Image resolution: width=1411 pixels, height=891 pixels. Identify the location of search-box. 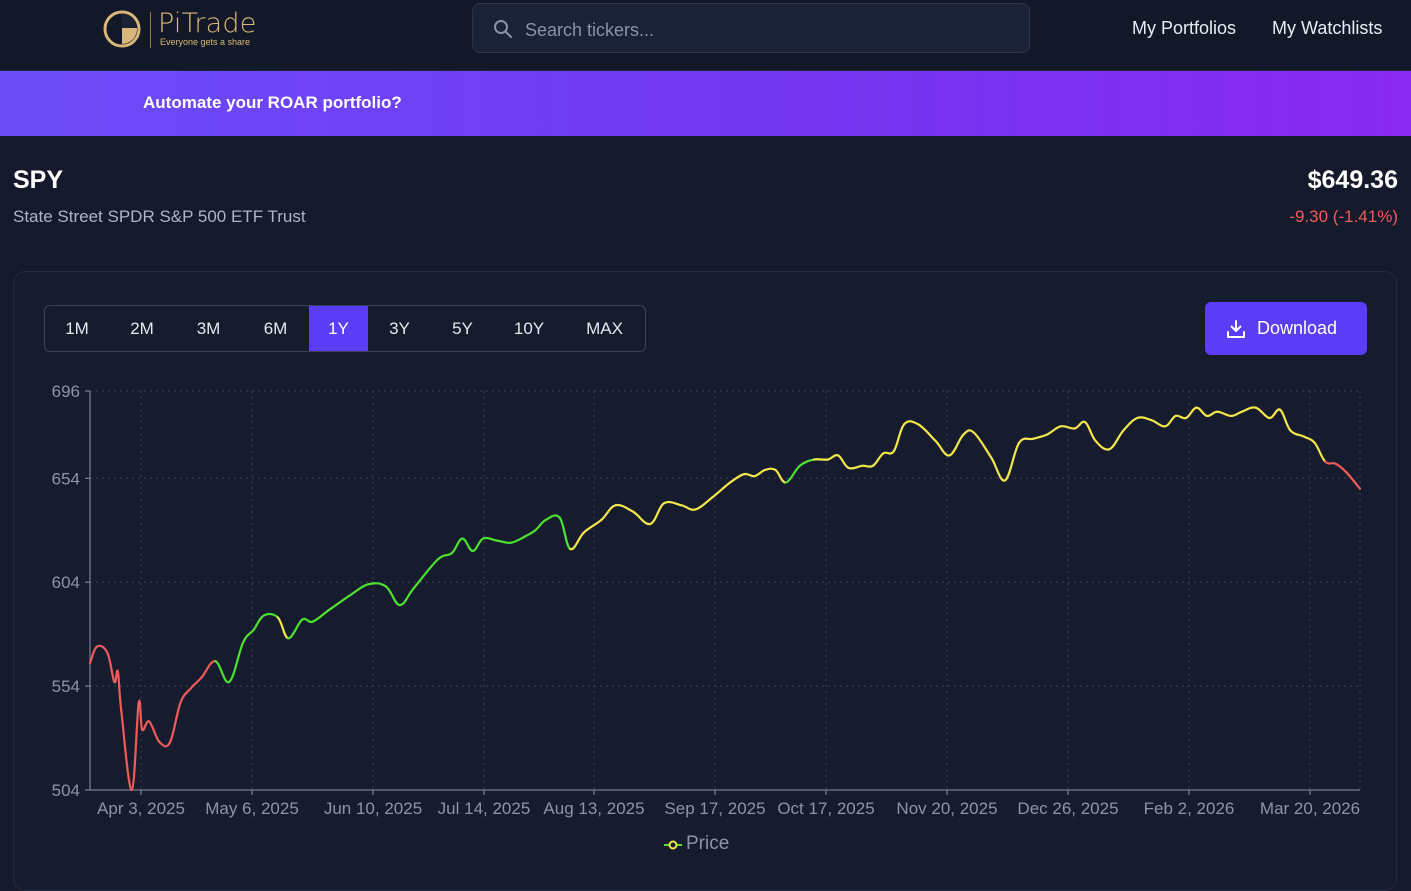
(751, 28).